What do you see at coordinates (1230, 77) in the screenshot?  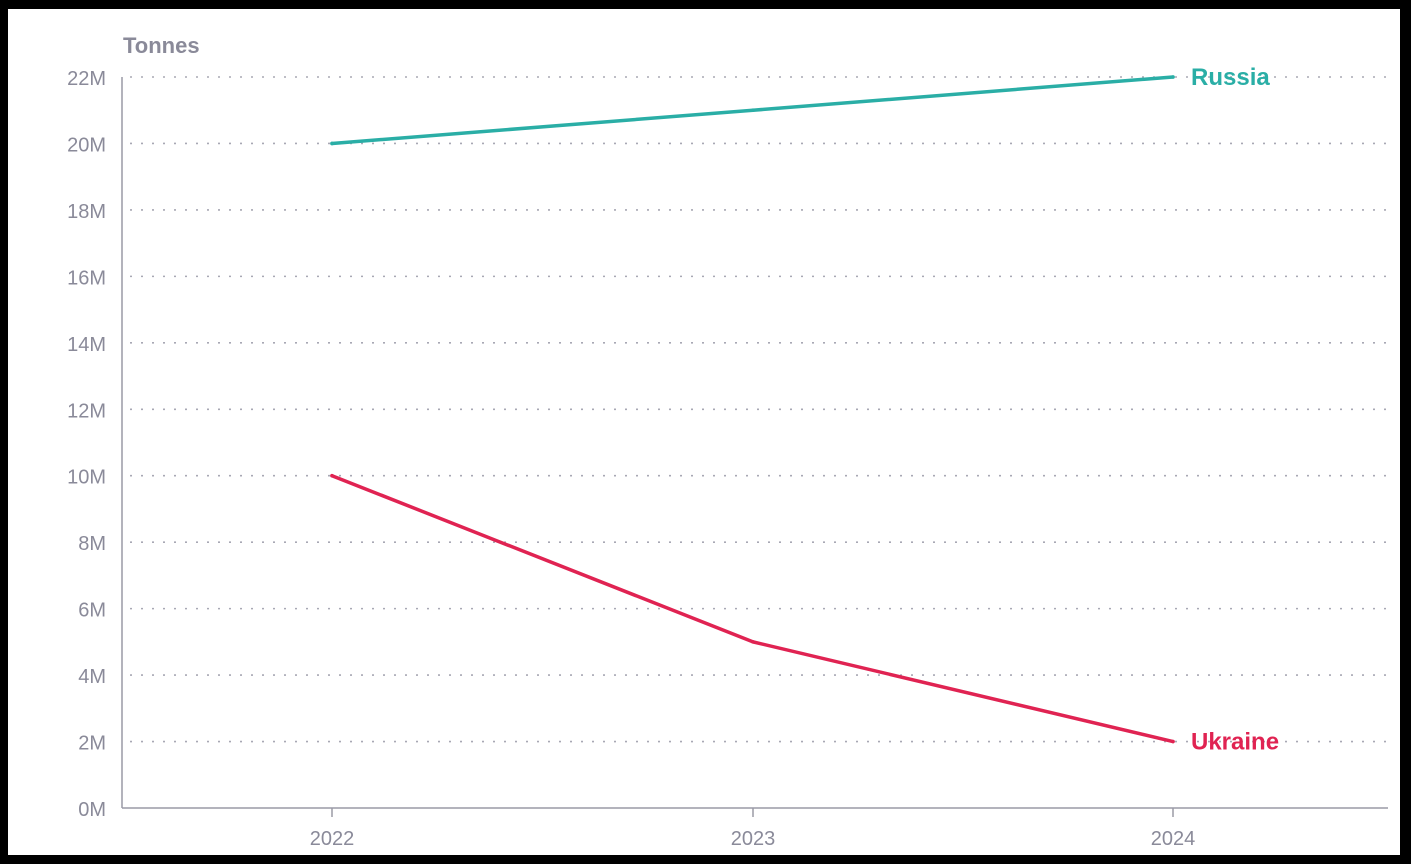 I see `series-label-russia: Russia` at bounding box center [1230, 77].